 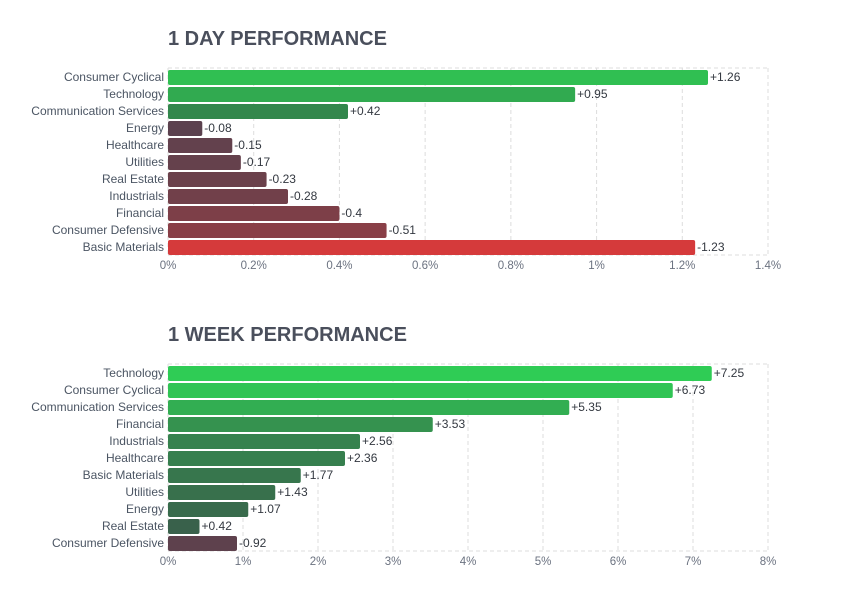 What do you see at coordinates (304, 196) in the screenshot?
I see `value-label: -0.28` at bounding box center [304, 196].